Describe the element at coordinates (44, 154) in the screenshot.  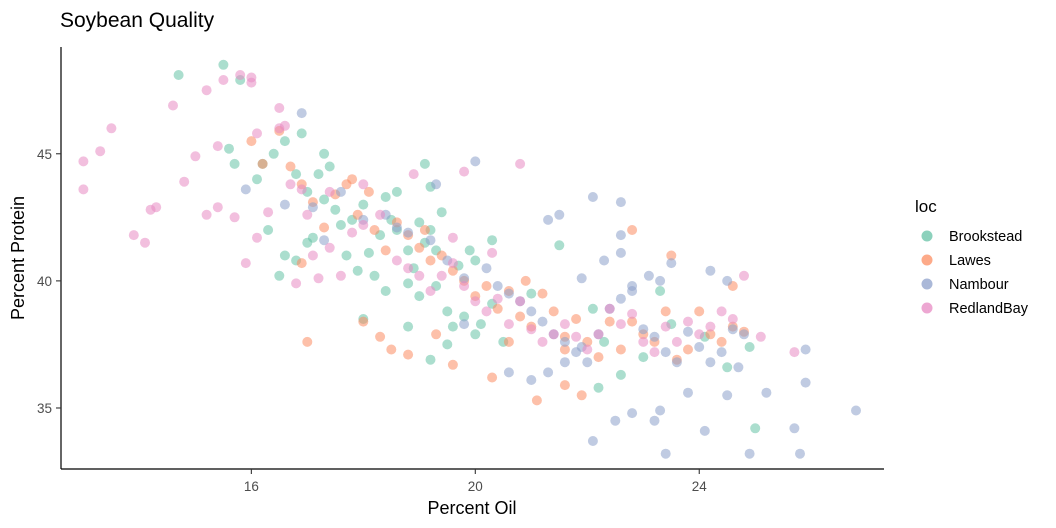
I see `y-tick-label: 45` at that location.